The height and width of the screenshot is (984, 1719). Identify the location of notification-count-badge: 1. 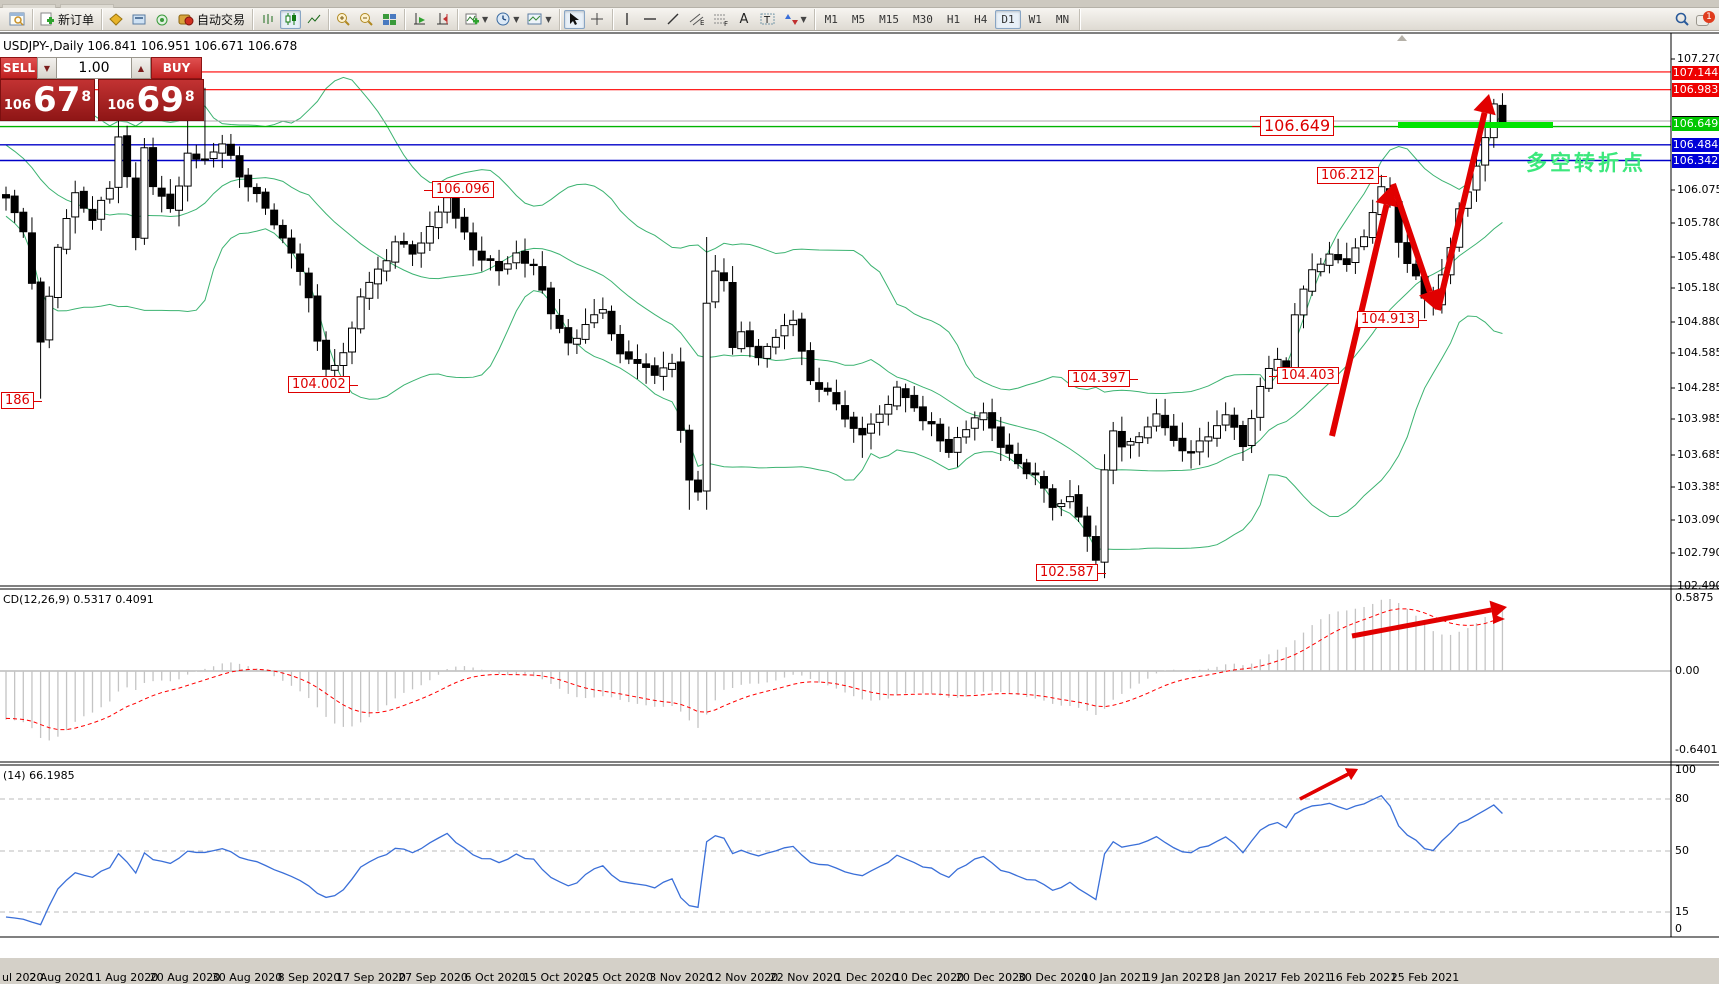
(1709, 17).